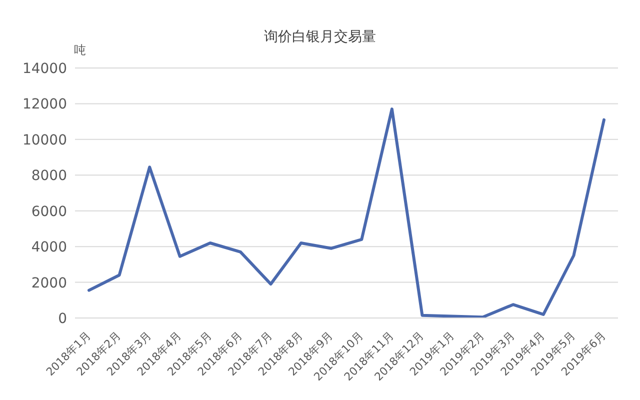  What do you see at coordinates (44, 140) in the screenshot?
I see `y-tick-label: 10000` at bounding box center [44, 140].